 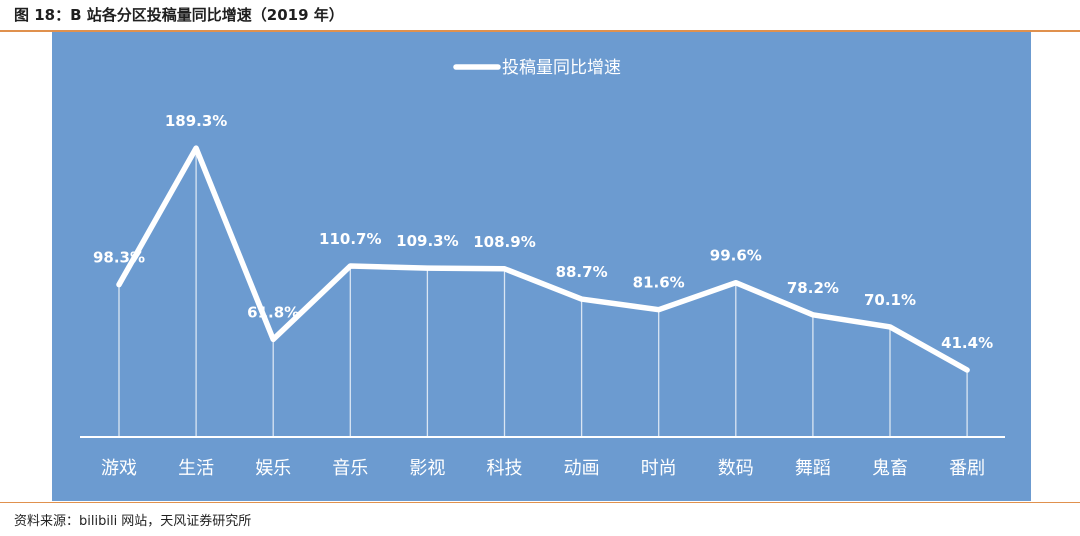 What do you see at coordinates (119, 258) in the screenshot?
I see `data-label: 98.3%` at bounding box center [119, 258].